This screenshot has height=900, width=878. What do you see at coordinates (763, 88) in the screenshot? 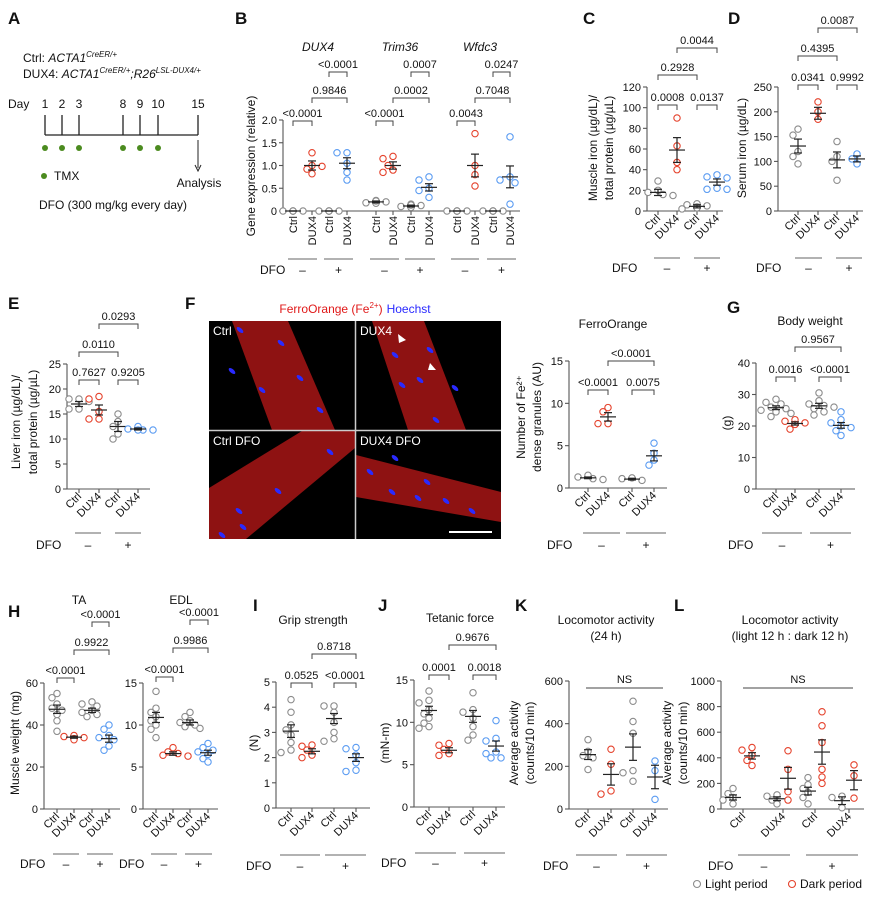
I see `y-tick-label: 250` at bounding box center [763, 88].